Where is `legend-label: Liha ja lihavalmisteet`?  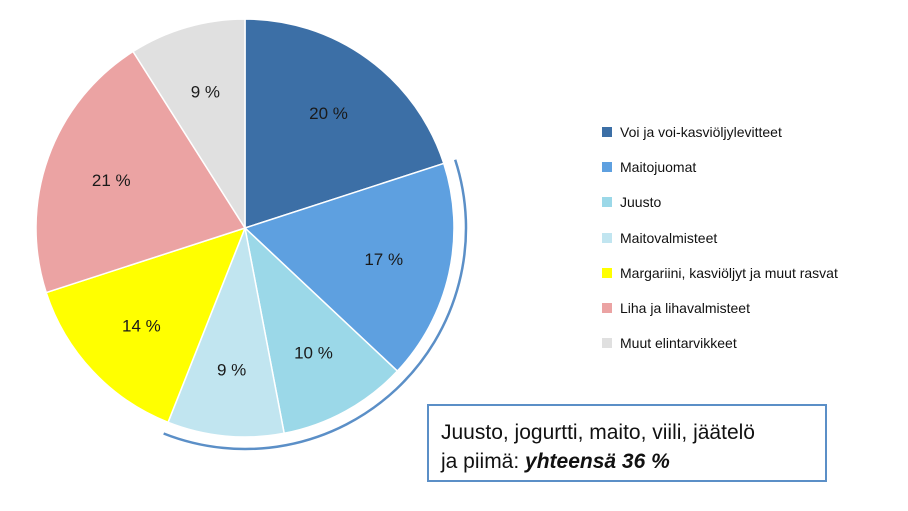 legend-label: Liha ja lihavalmisteet is located at coordinates (685, 308).